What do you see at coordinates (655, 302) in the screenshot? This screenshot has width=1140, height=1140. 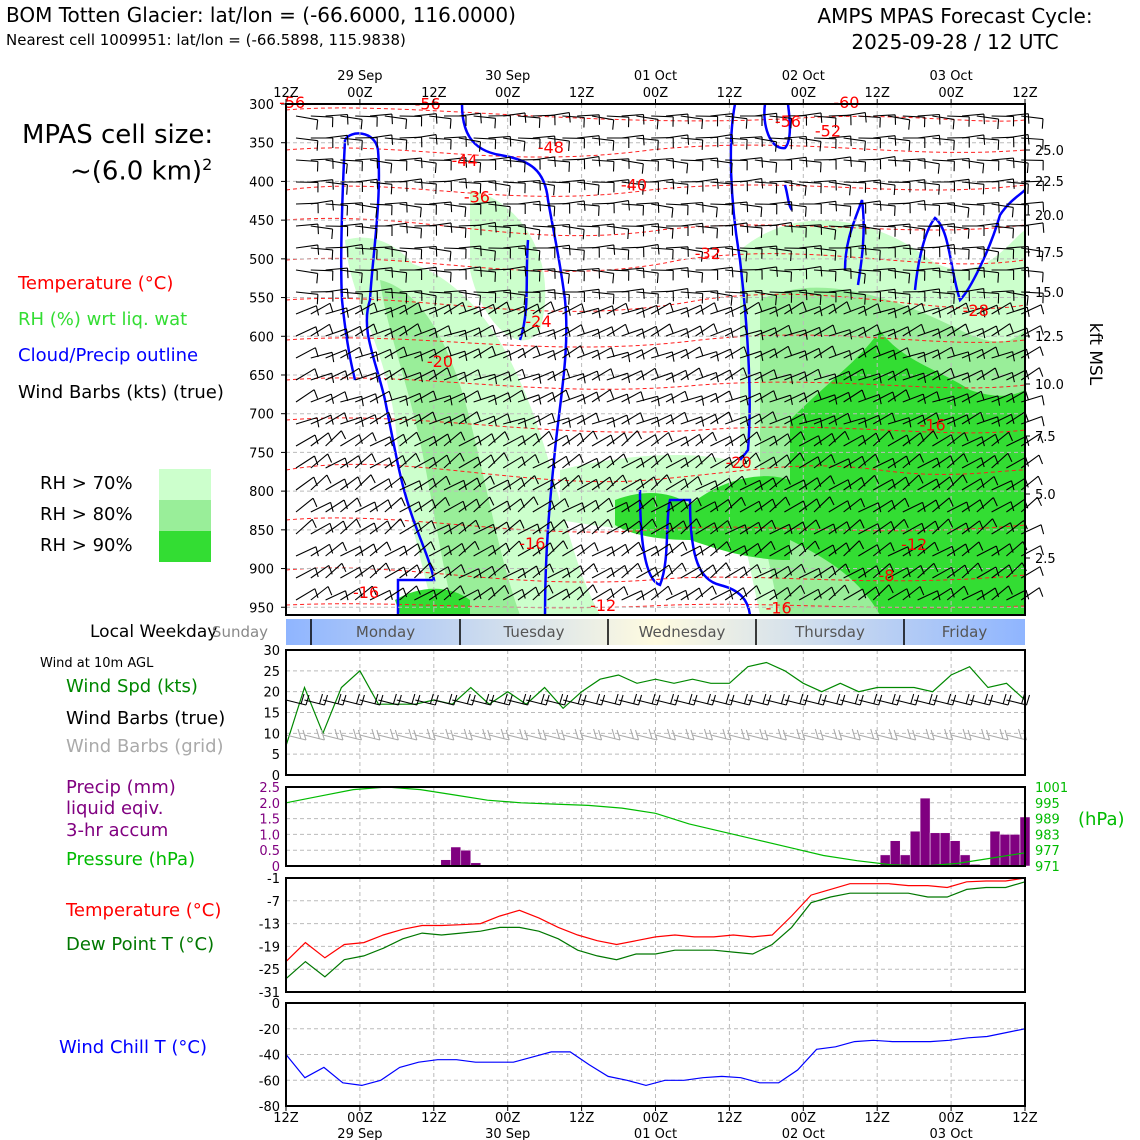 I see `temp-contour` at bounding box center [655, 302].